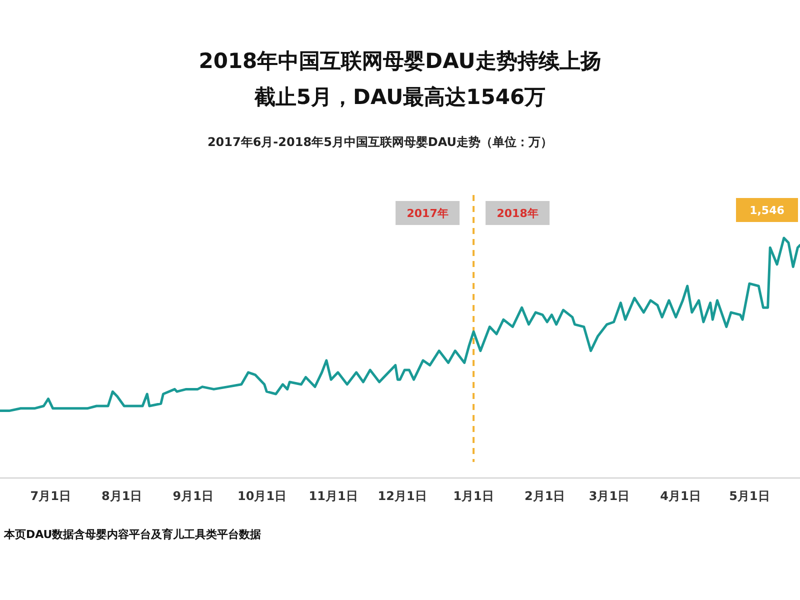 The image size is (800, 600). I want to click on x-tick-label: 7月1日, so click(50, 496).